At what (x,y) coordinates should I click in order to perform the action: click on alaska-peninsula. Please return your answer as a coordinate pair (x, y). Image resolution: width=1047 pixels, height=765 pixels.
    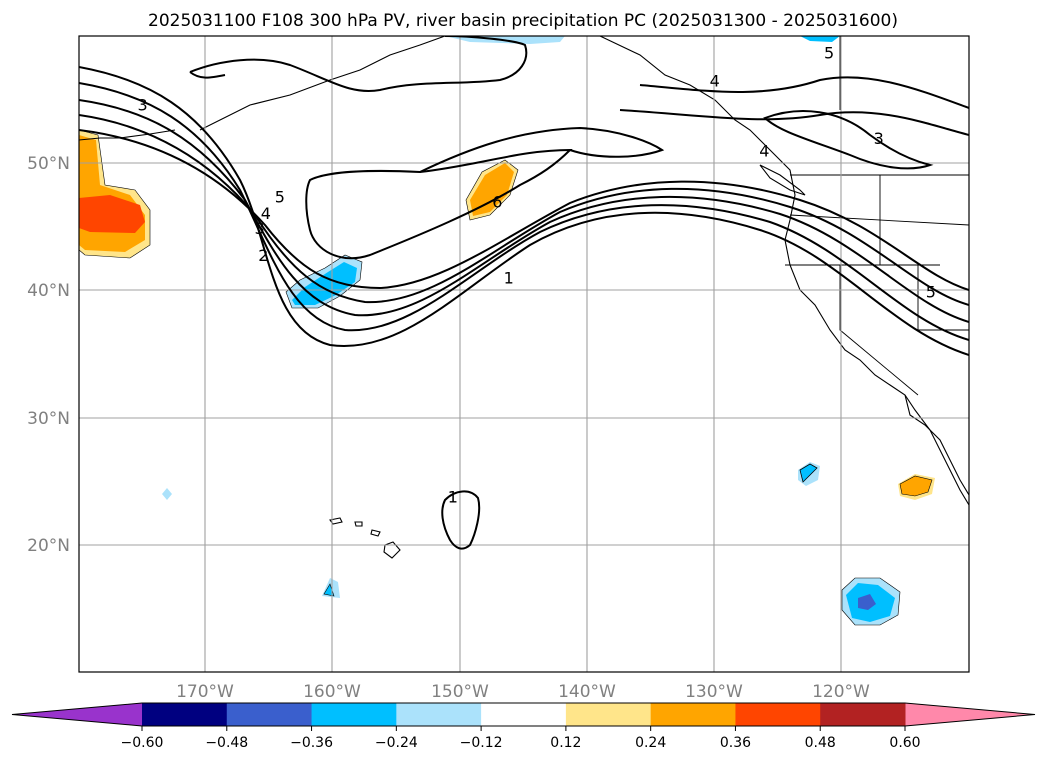
    Looking at the image, I should click on (322, 83).